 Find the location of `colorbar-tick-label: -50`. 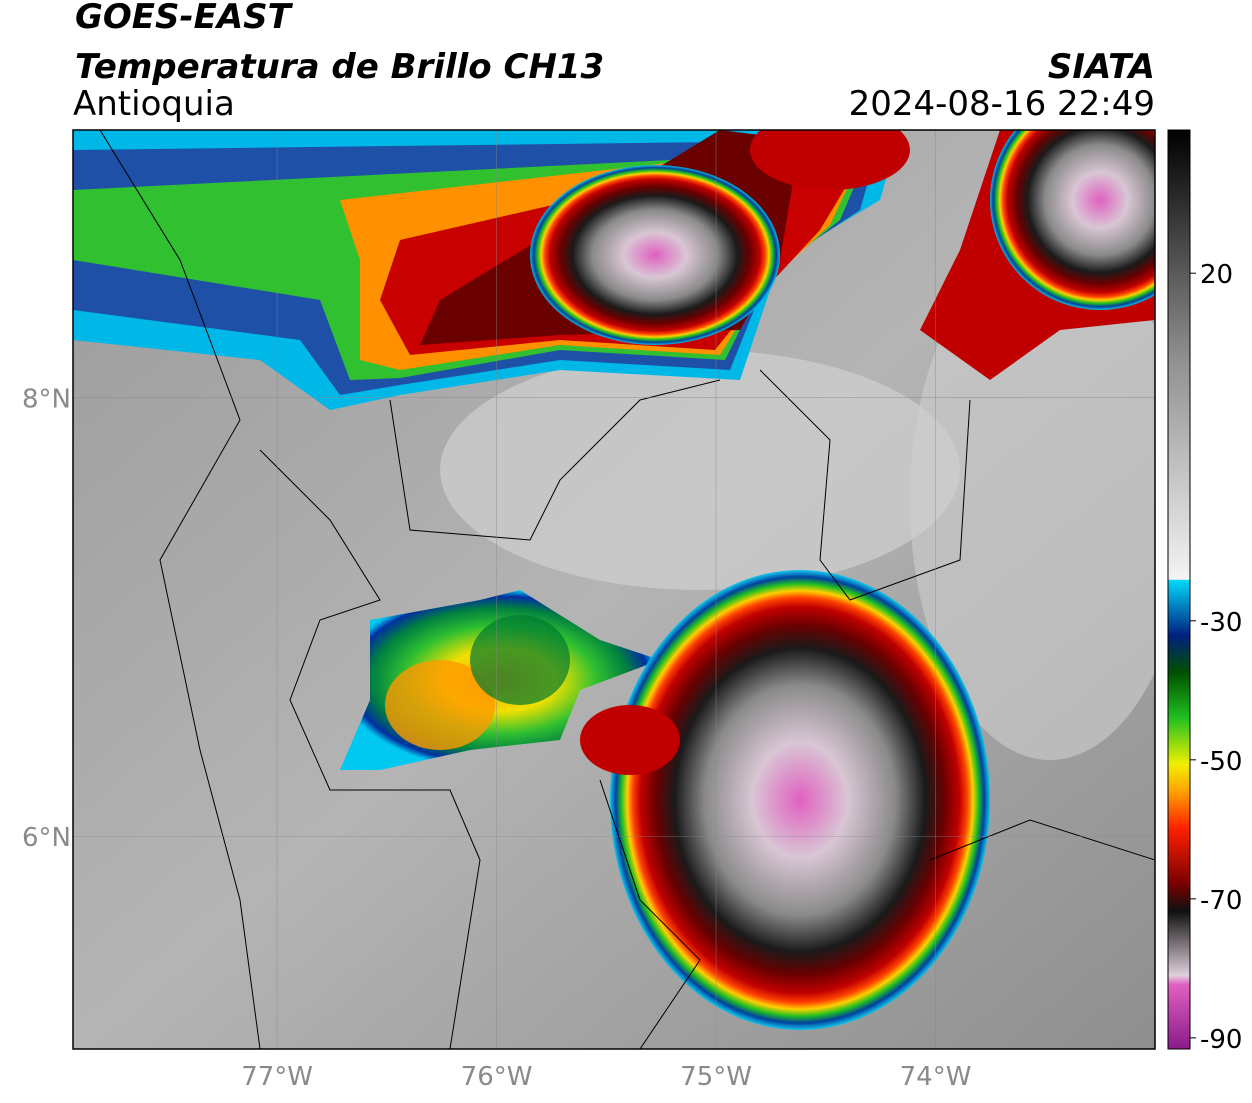

colorbar-tick-label: -50 is located at coordinates (1221, 762).